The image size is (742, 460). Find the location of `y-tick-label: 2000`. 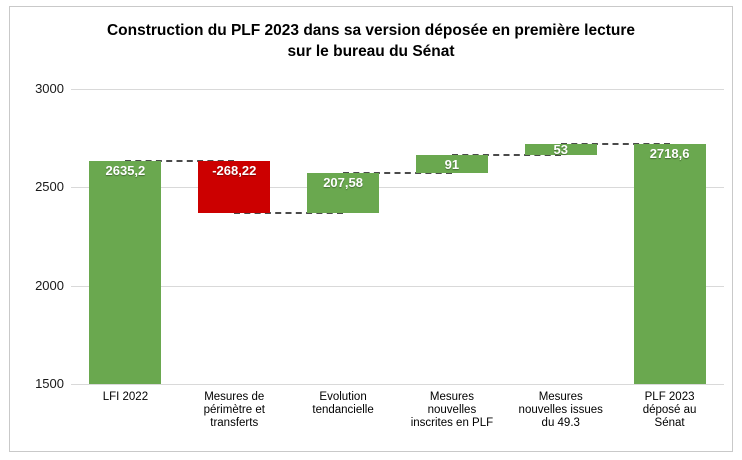

y-tick-label: 2000 is located at coordinates (49, 285).